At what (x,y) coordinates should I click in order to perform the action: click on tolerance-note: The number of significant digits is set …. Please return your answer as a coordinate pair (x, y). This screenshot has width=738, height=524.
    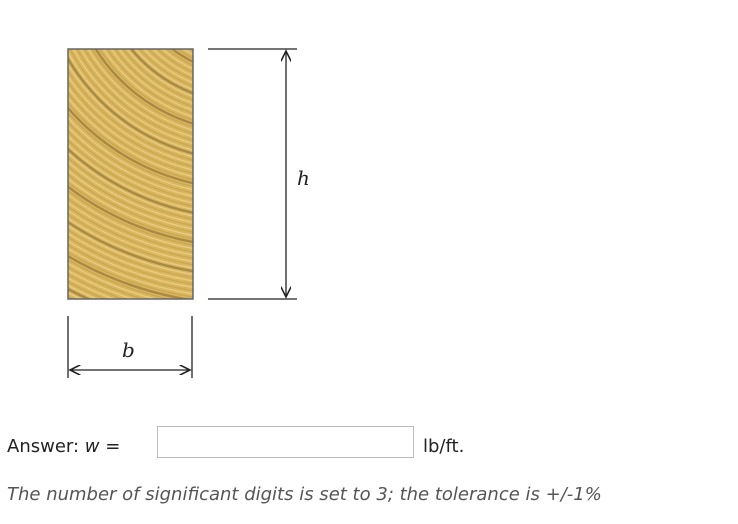
    Looking at the image, I should click on (304, 494).